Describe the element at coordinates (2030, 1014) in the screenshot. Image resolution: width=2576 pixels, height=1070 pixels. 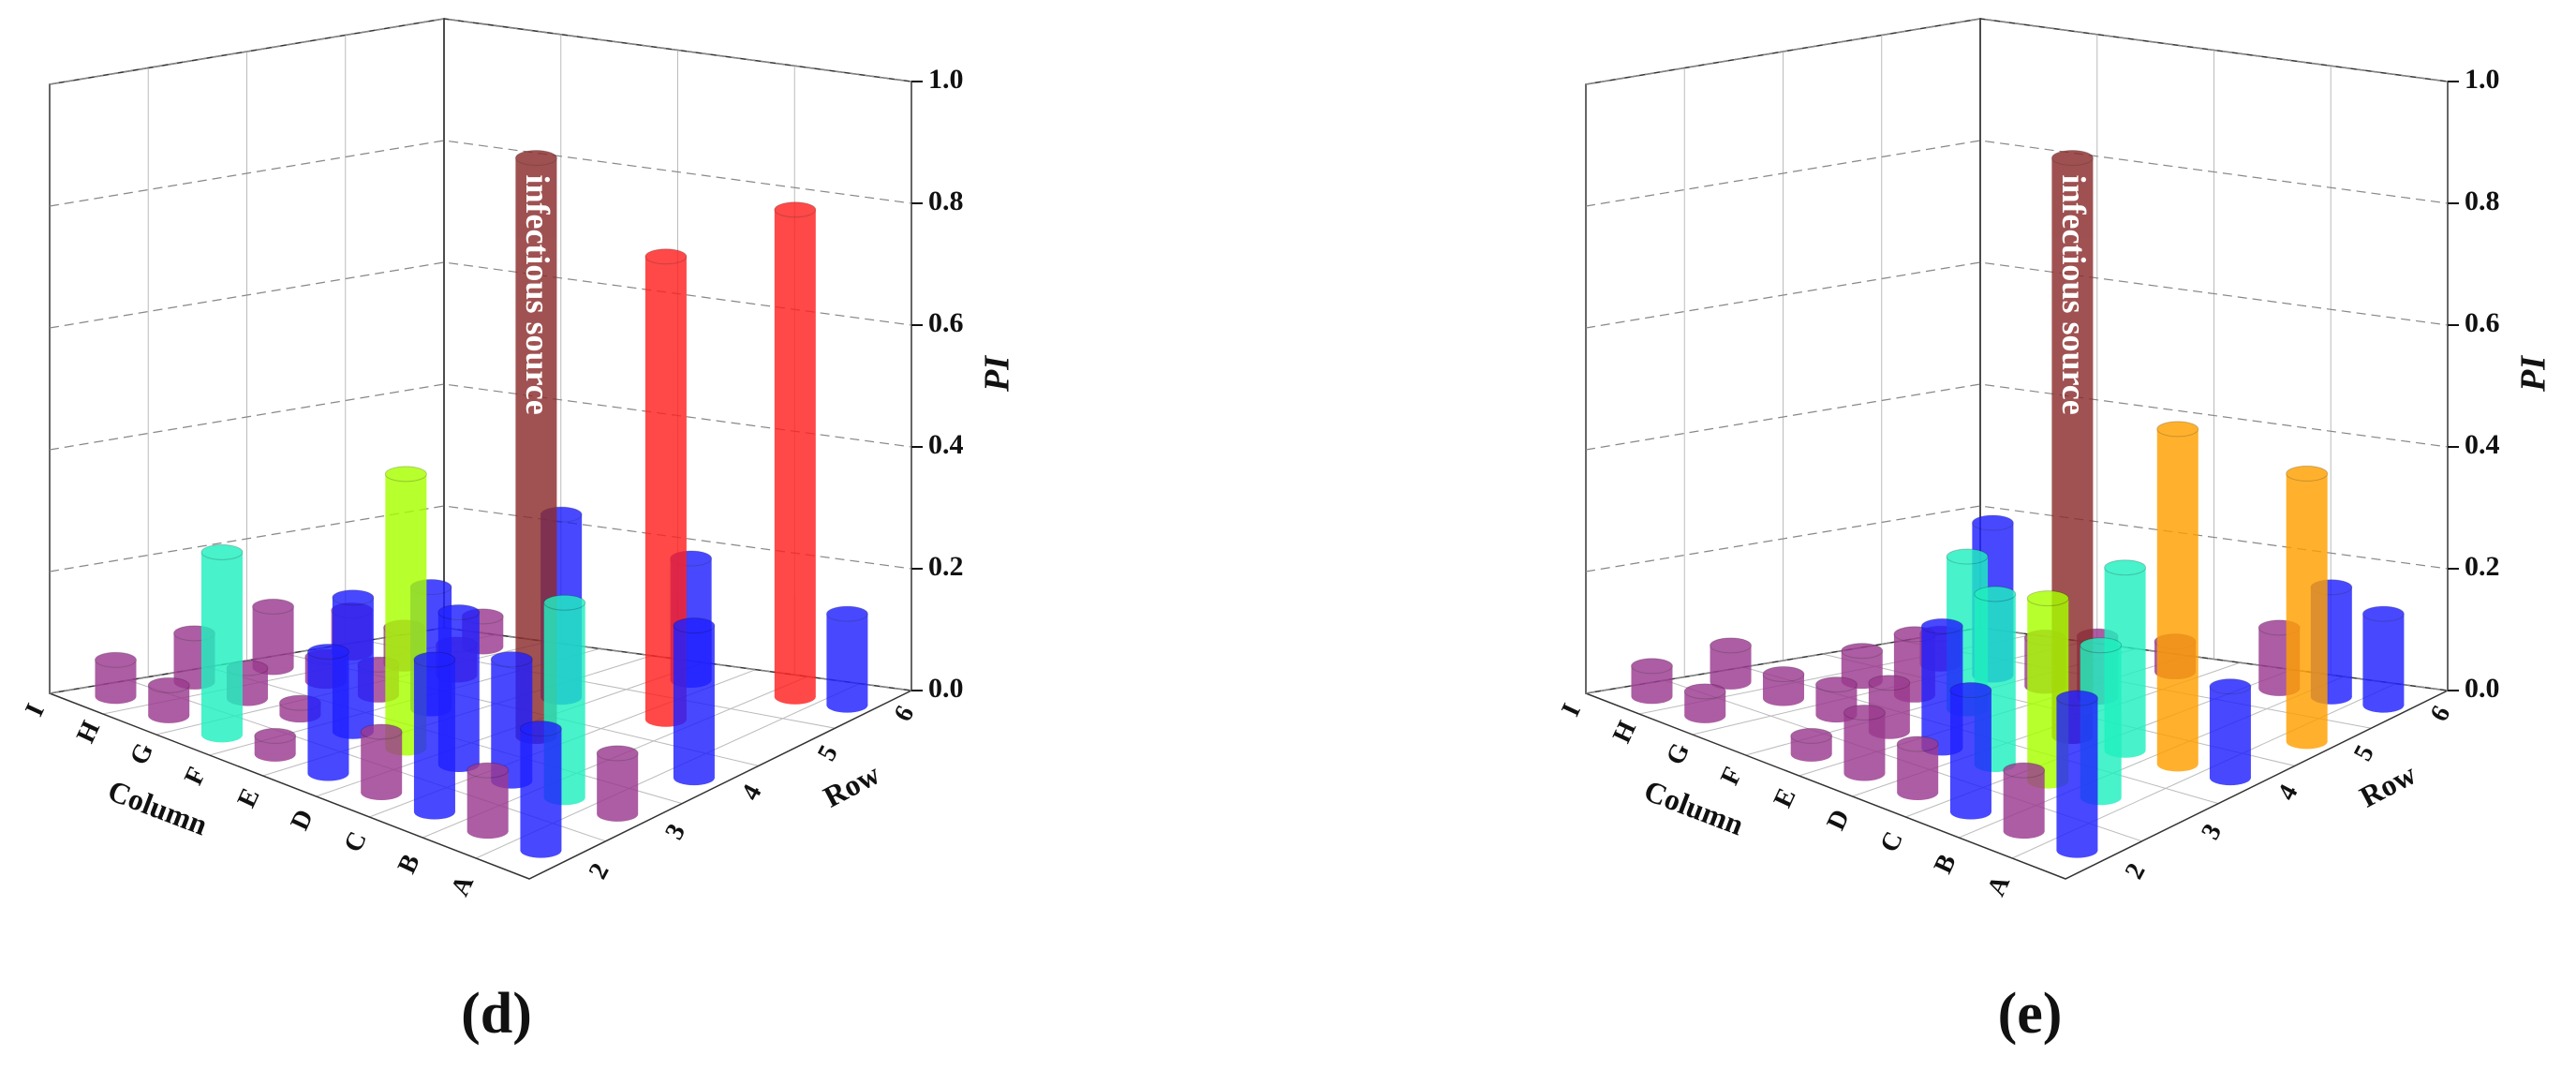
I see `panel-label: (e)` at that location.